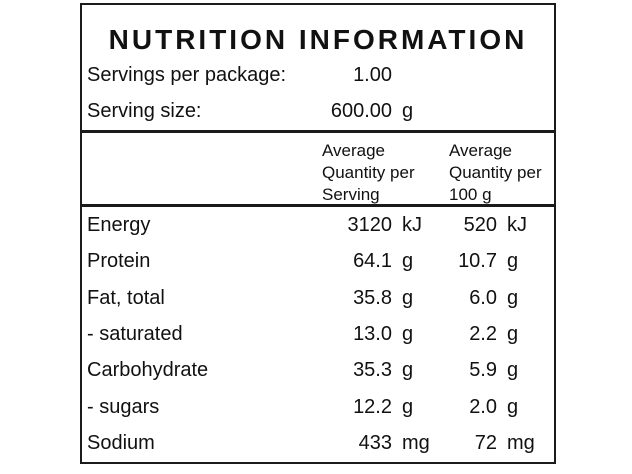 This screenshot has height=474, width=632. I want to click on servings-per-package-row: Servings per package: 1.00, so click(318, 75).